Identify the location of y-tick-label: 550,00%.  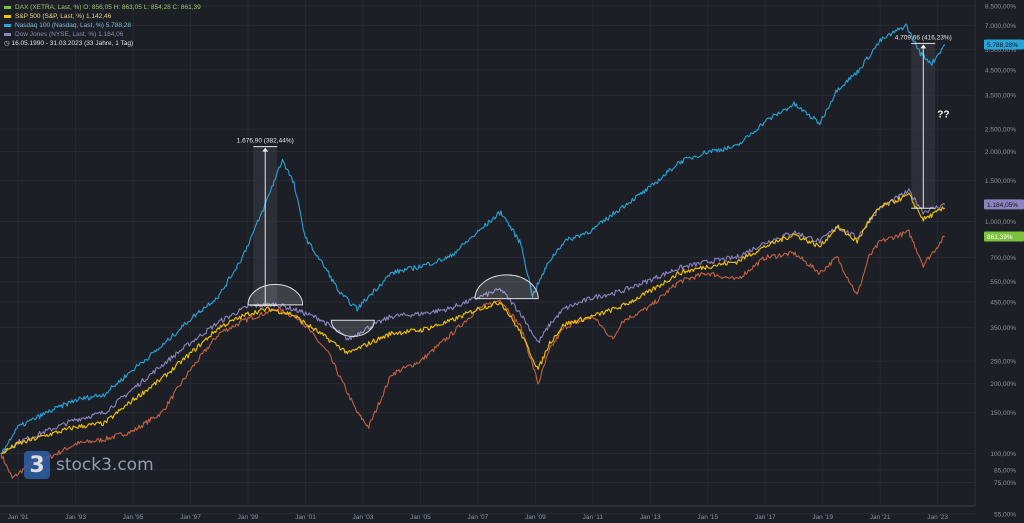
(1003, 282).